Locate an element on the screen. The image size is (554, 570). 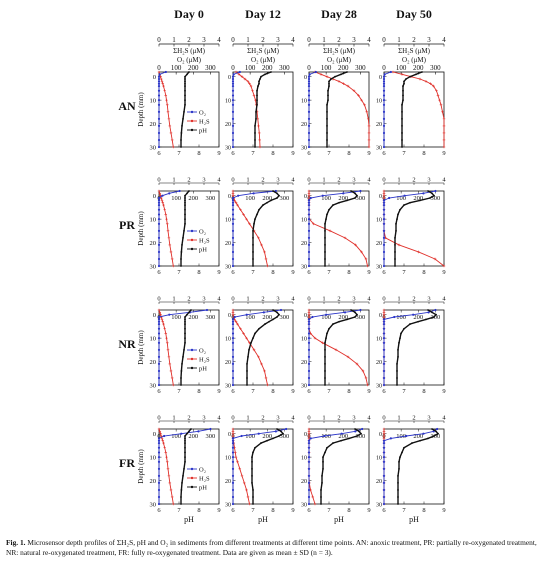
panel-frame is located at coordinates (414, 466).